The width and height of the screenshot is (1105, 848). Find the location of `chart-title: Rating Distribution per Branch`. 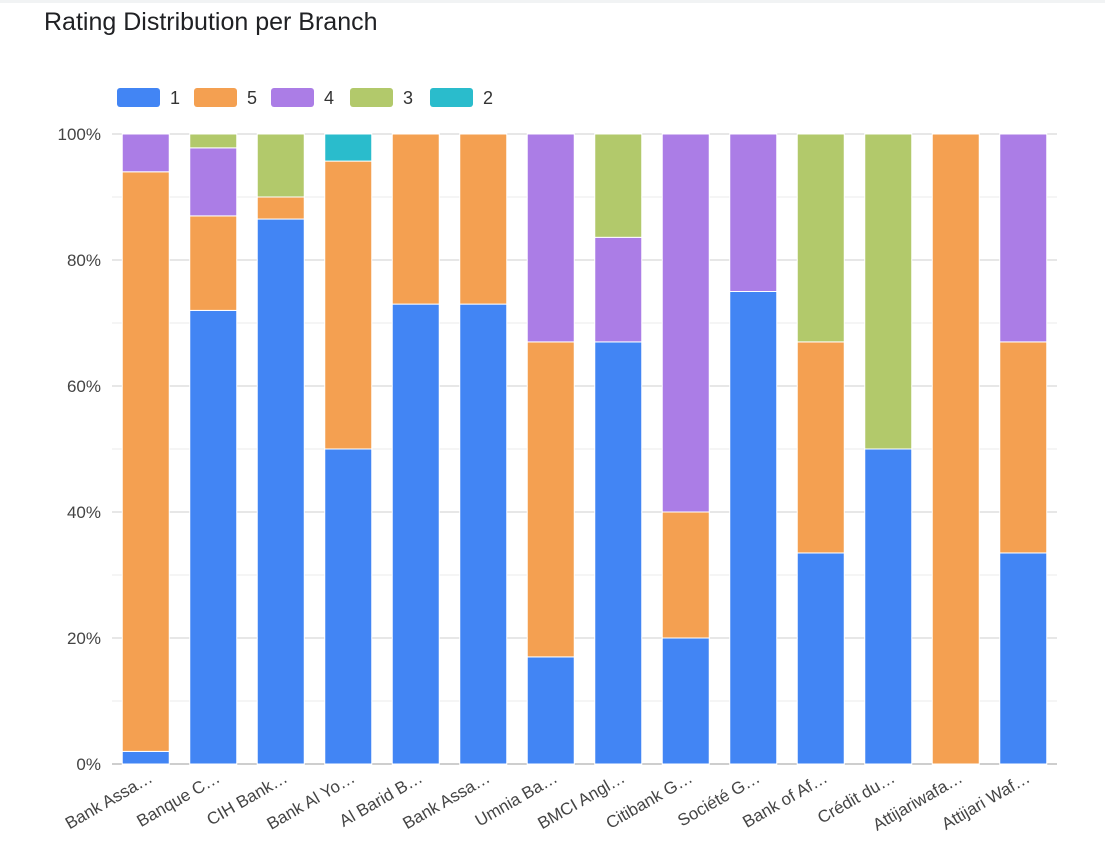

chart-title: Rating Distribution per Branch is located at coordinates (211, 22).